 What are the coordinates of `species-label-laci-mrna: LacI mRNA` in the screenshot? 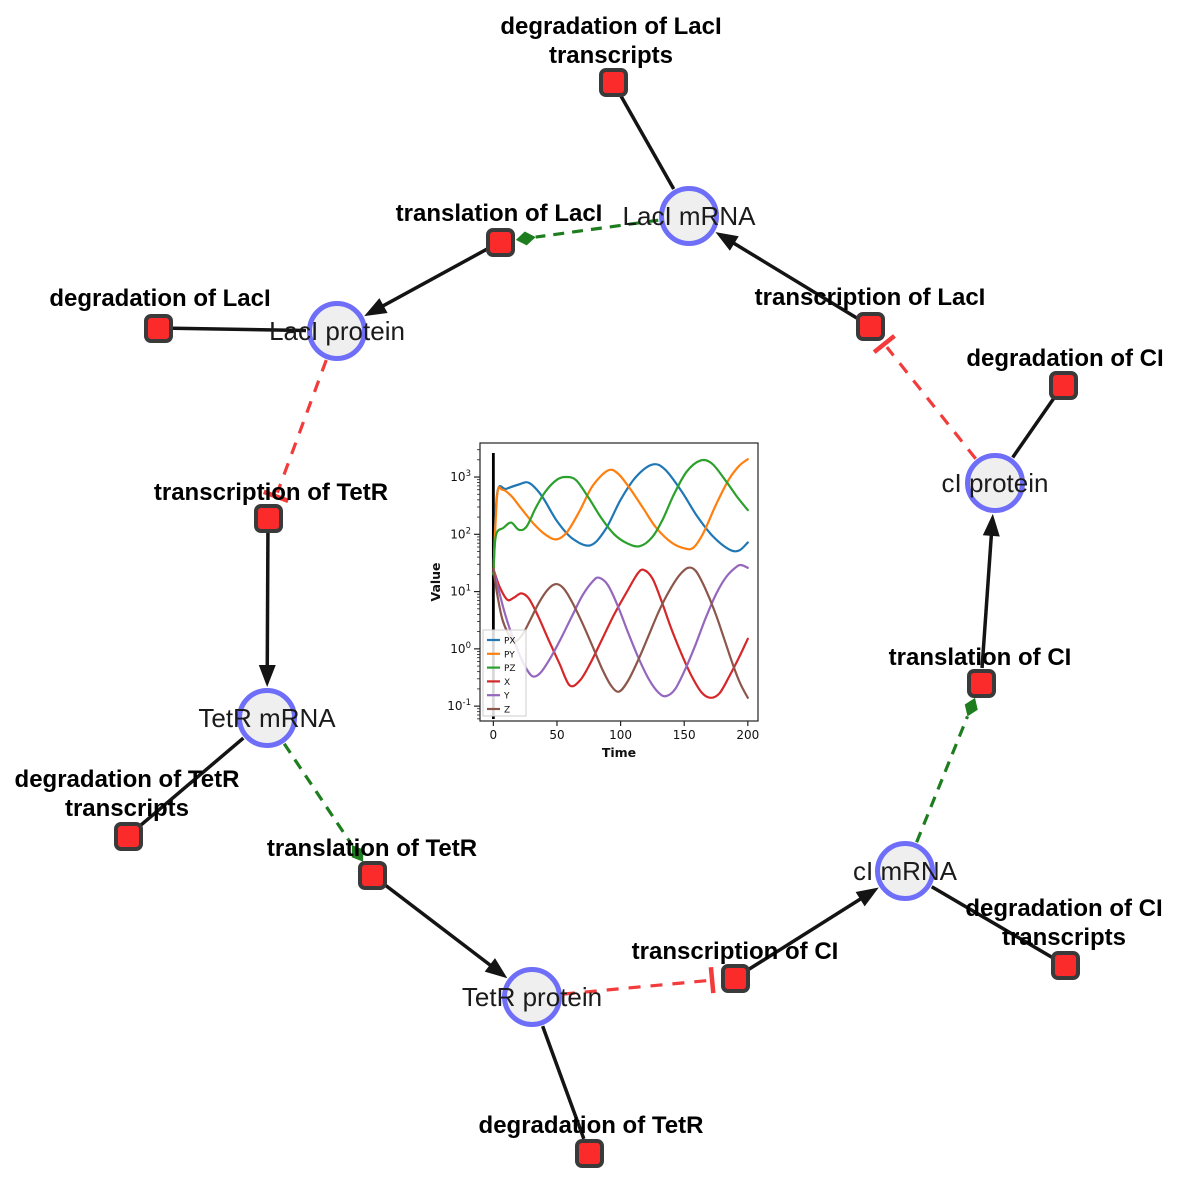 It's located at (689, 216).